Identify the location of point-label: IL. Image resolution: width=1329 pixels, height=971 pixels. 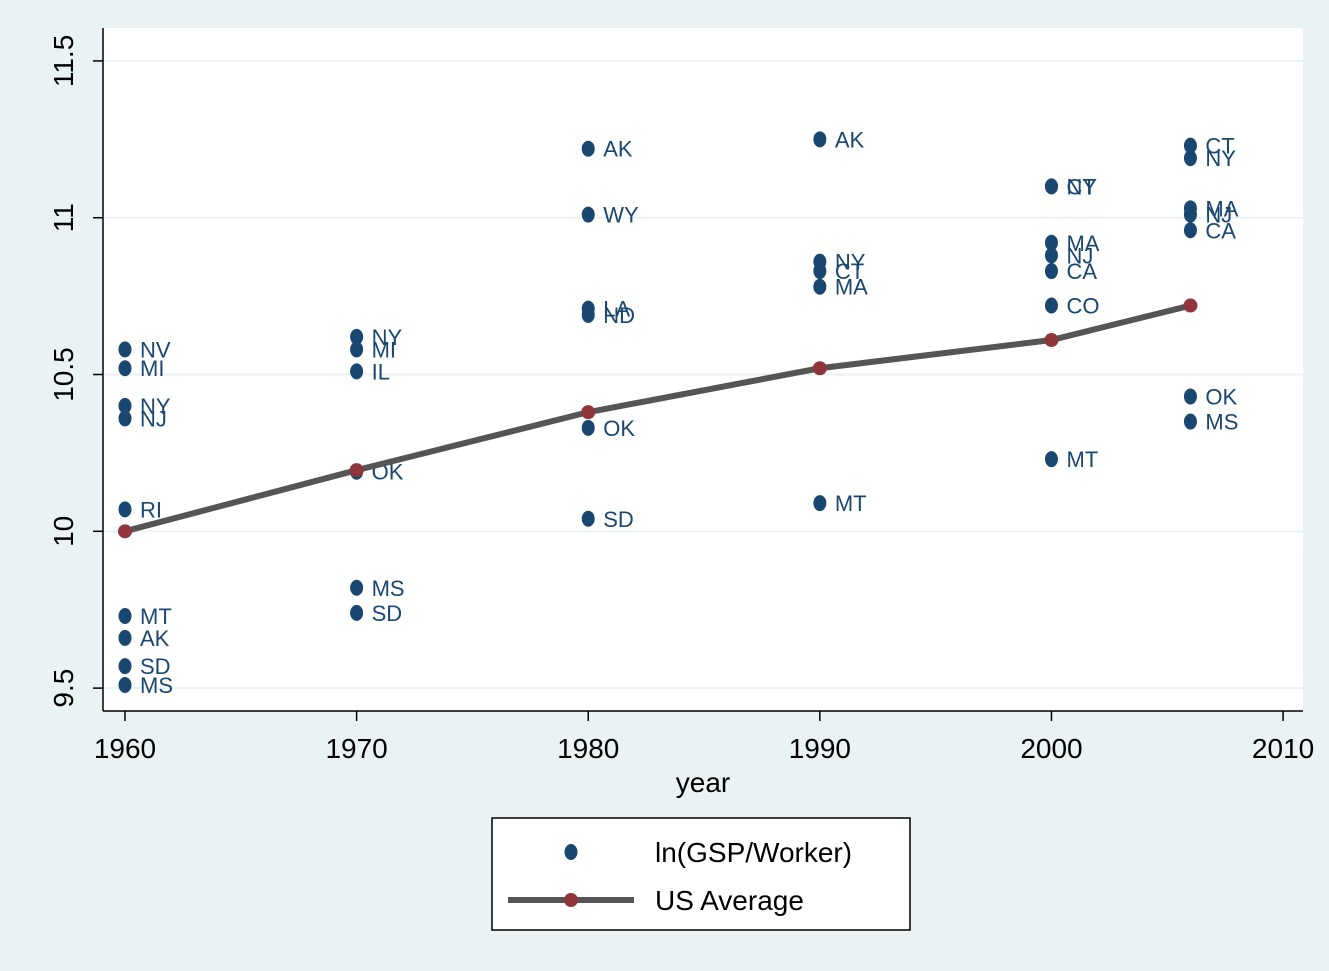
(381, 371).